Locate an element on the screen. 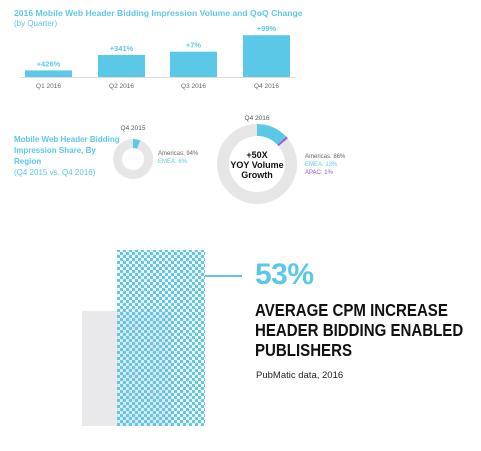 The width and height of the screenshot is (481, 451). headline-line: HEADER BIDDING ENABLED is located at coordinates (359, 330).